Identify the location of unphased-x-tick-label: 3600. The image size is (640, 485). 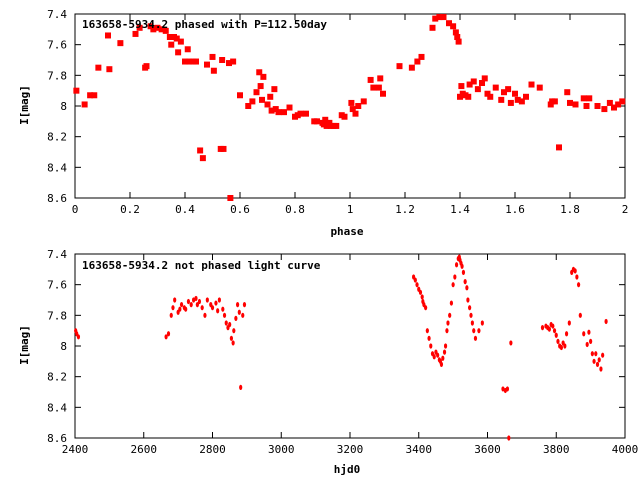
(487, 449).